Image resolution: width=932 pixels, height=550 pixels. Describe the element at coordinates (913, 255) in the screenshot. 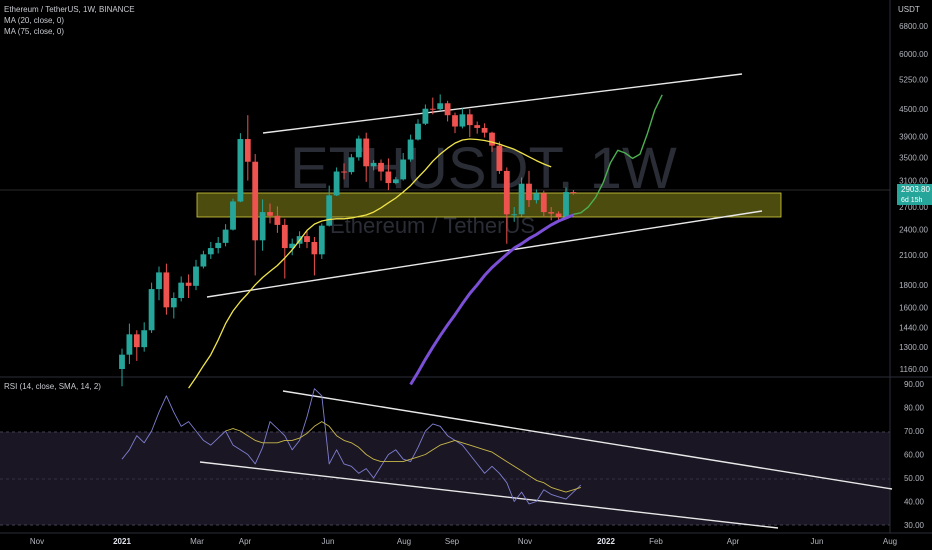

I see `price-tick-label: 2100.00` at that location.